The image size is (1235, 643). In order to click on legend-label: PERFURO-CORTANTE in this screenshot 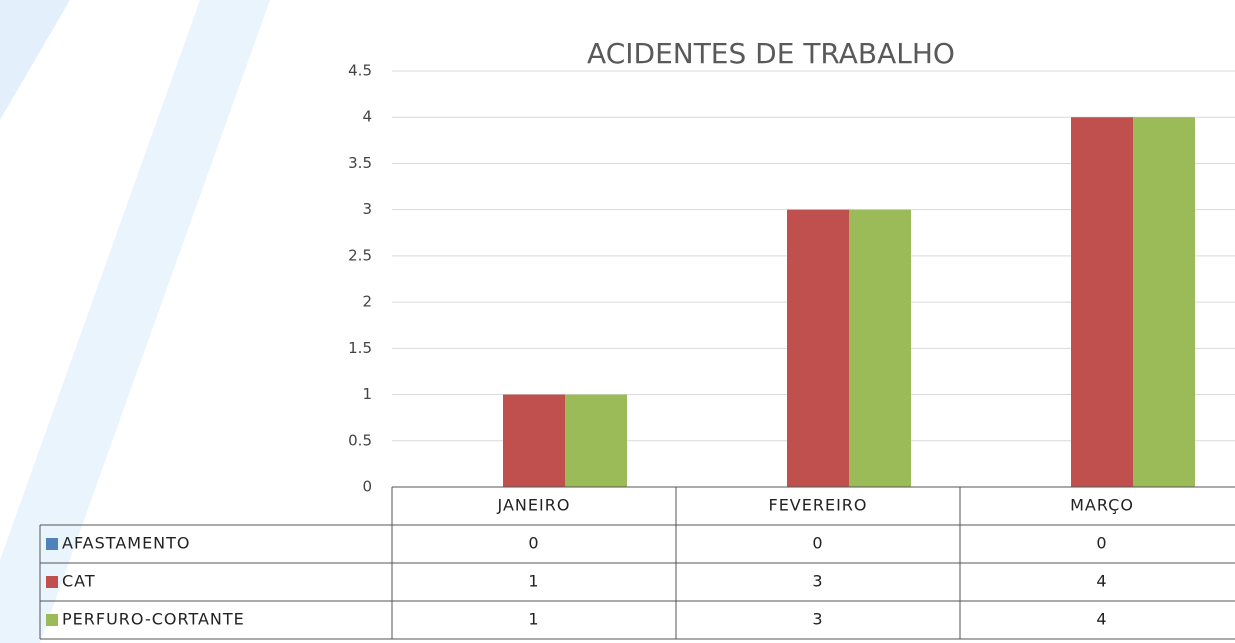, I will do `click(153, 619)`.